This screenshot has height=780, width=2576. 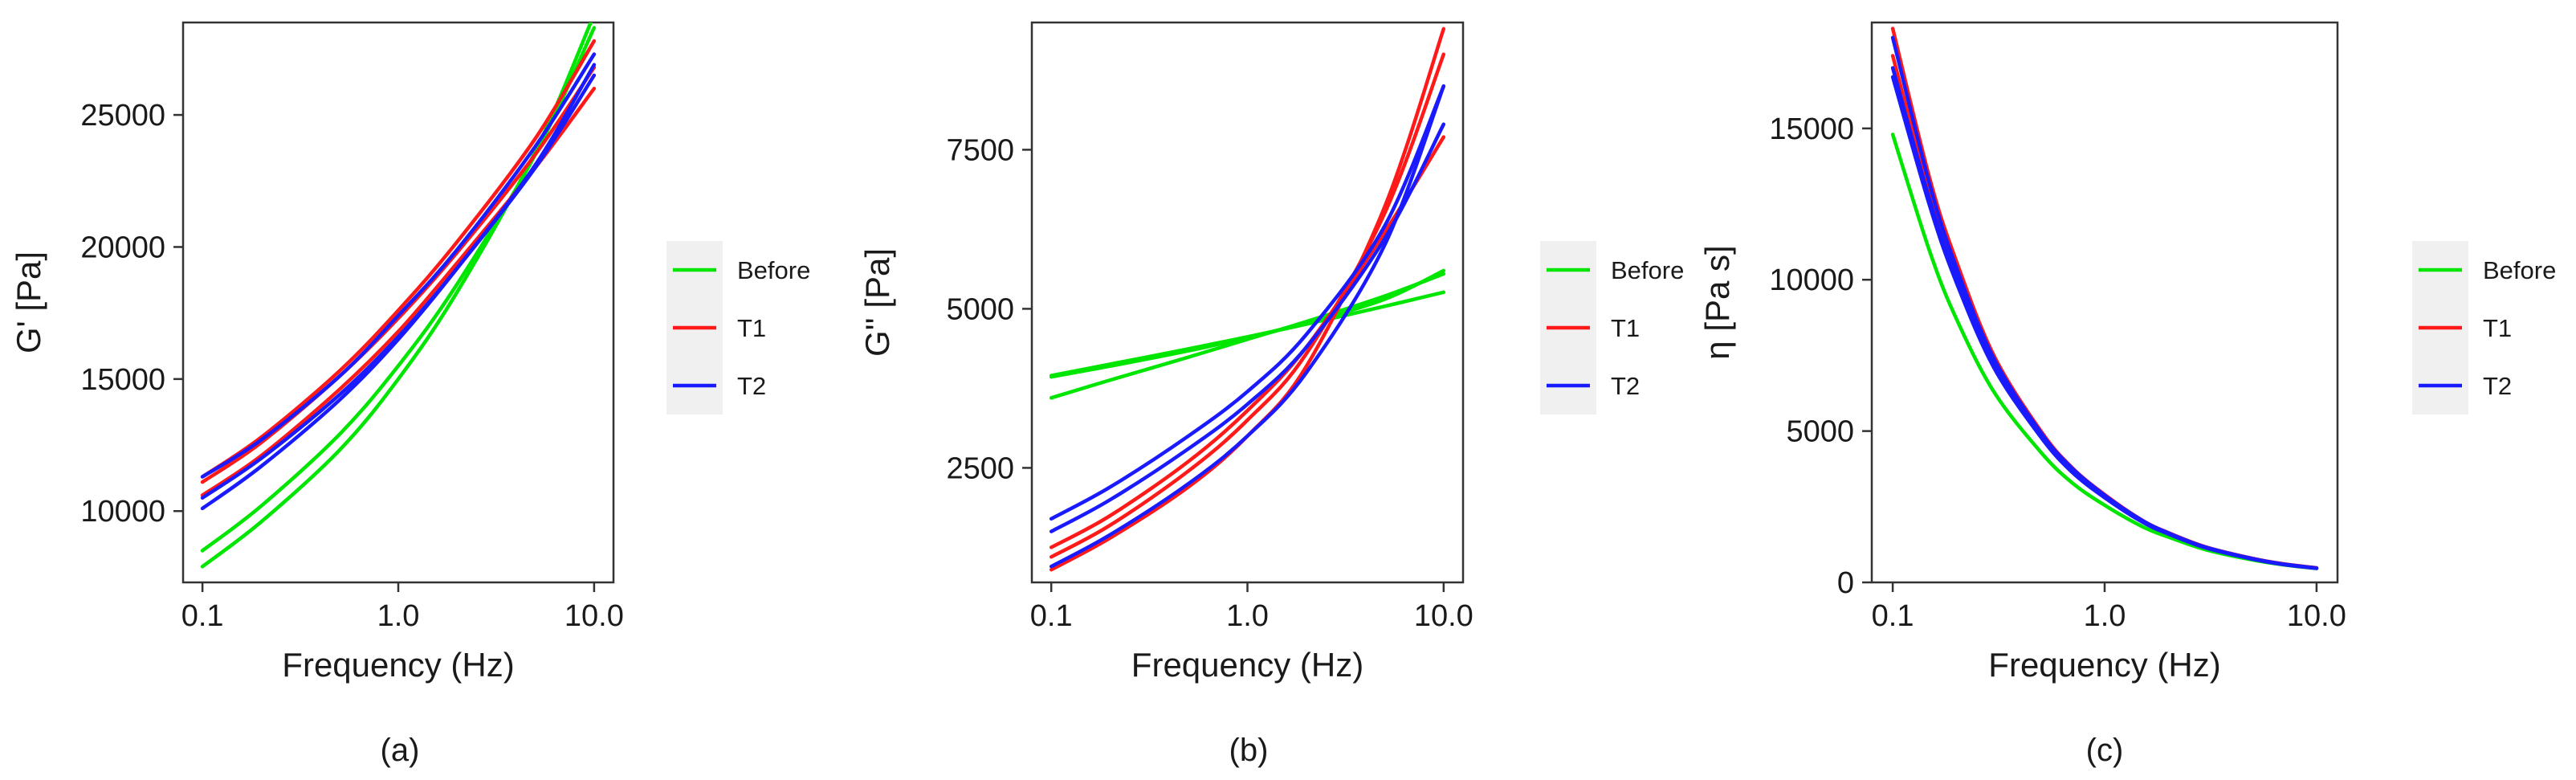 I want to click on y-tick-label: 7500, so click(x=980, y=150).